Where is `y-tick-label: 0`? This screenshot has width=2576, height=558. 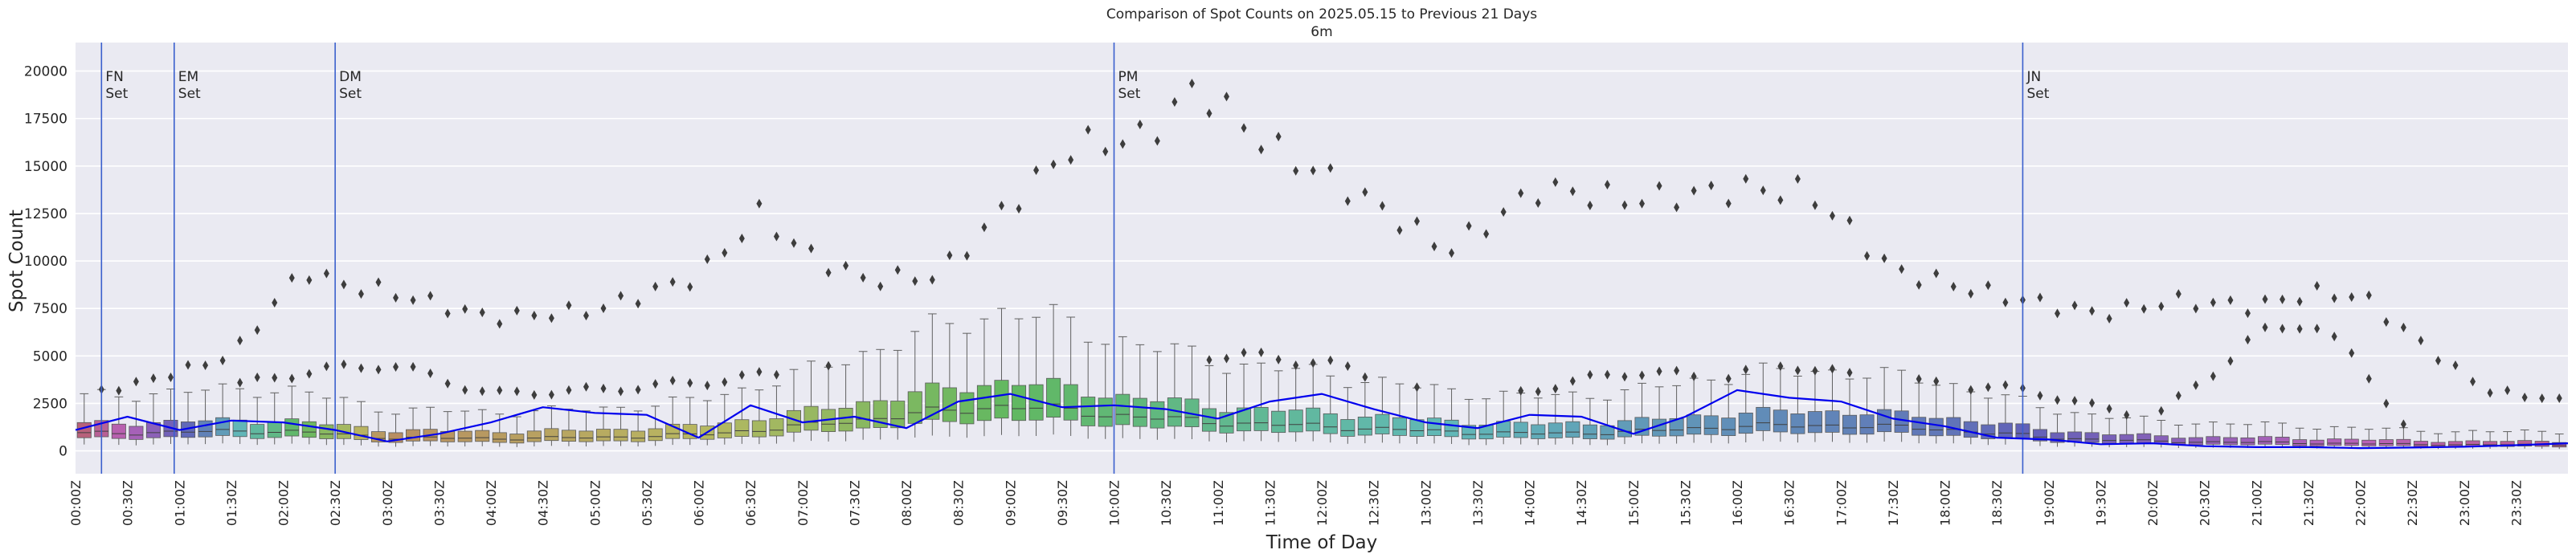 y-tick-label: 0 is located at coordinates (63, 452).